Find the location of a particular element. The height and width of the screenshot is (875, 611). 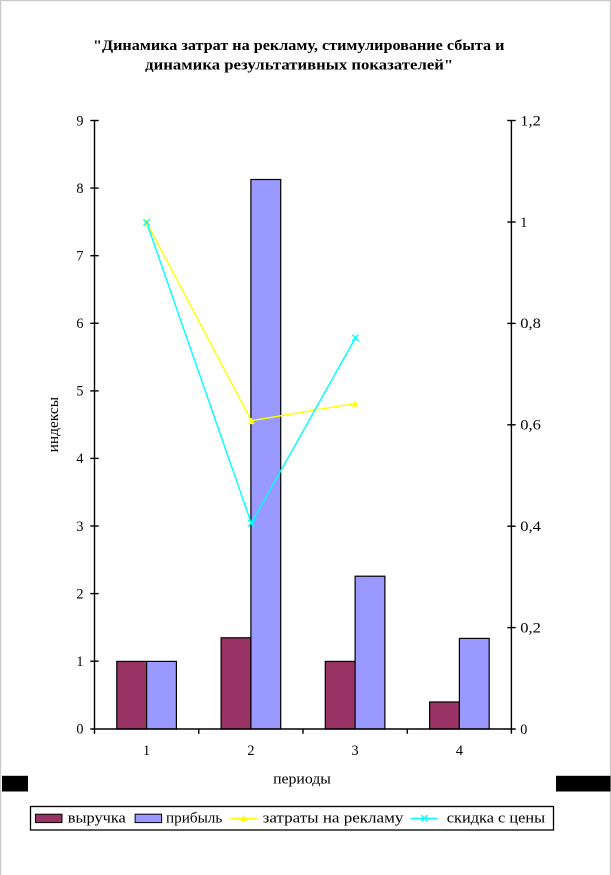

svg-text: 6 is located at coordinates (79, 324).